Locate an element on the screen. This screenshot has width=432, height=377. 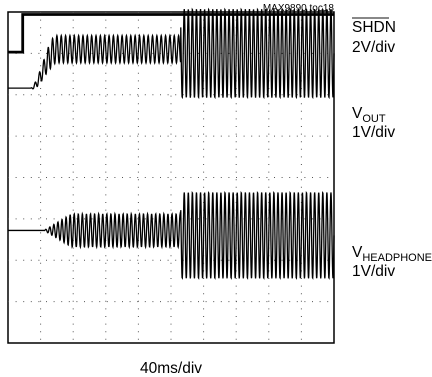
vout-scale: 1V/div is located at coordinates (373, 132).